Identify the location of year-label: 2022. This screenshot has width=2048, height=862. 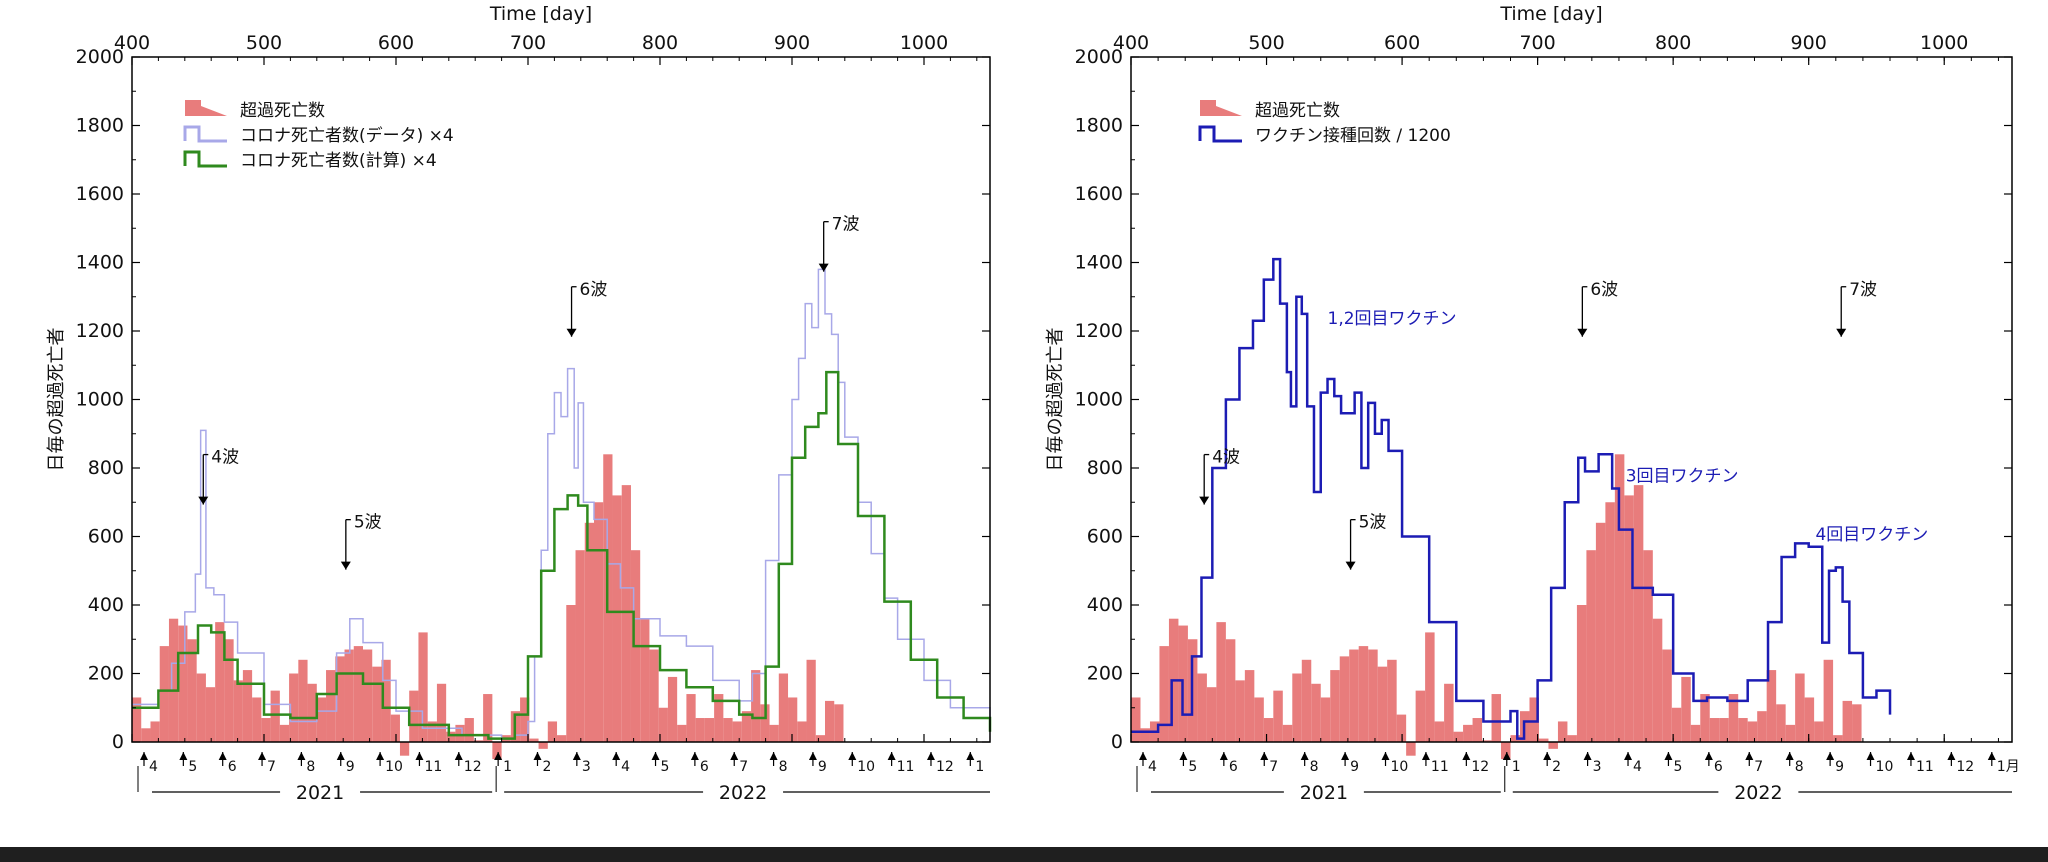
(743, 793).